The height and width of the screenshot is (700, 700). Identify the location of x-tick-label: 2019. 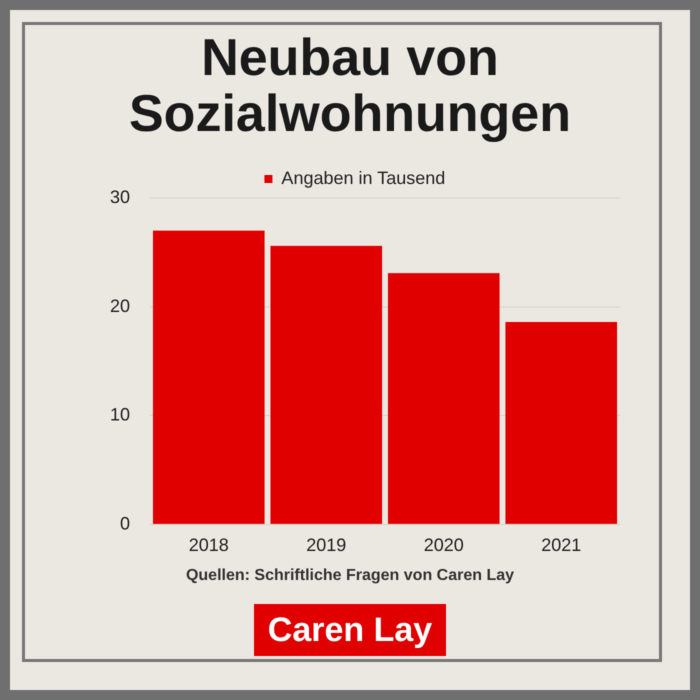
(326, 545).